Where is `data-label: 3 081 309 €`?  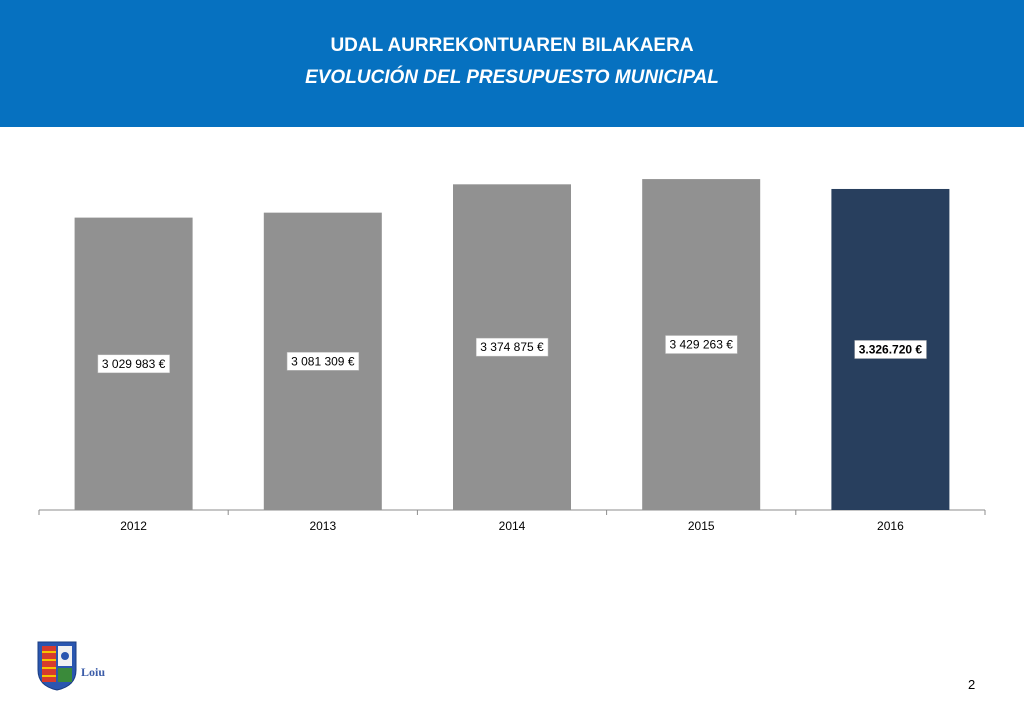 data-label: 3 081 309 € is located at coordinates (323, 361).